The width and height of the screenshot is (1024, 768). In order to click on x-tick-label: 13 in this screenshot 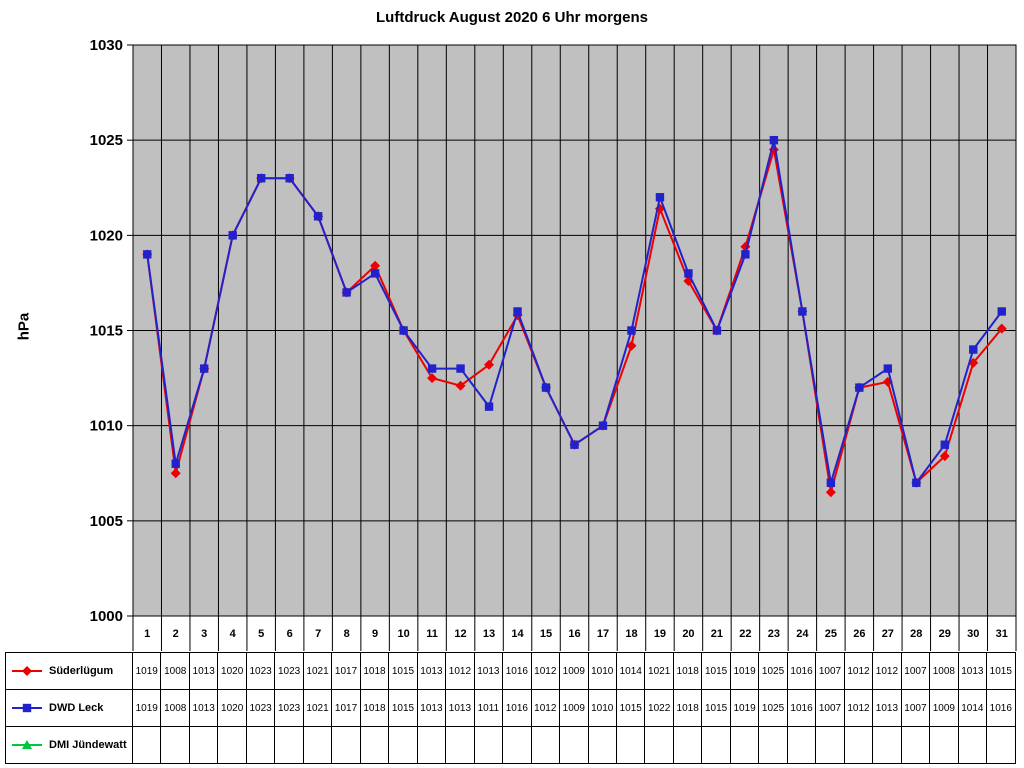, I will do `click(489, 634)`.